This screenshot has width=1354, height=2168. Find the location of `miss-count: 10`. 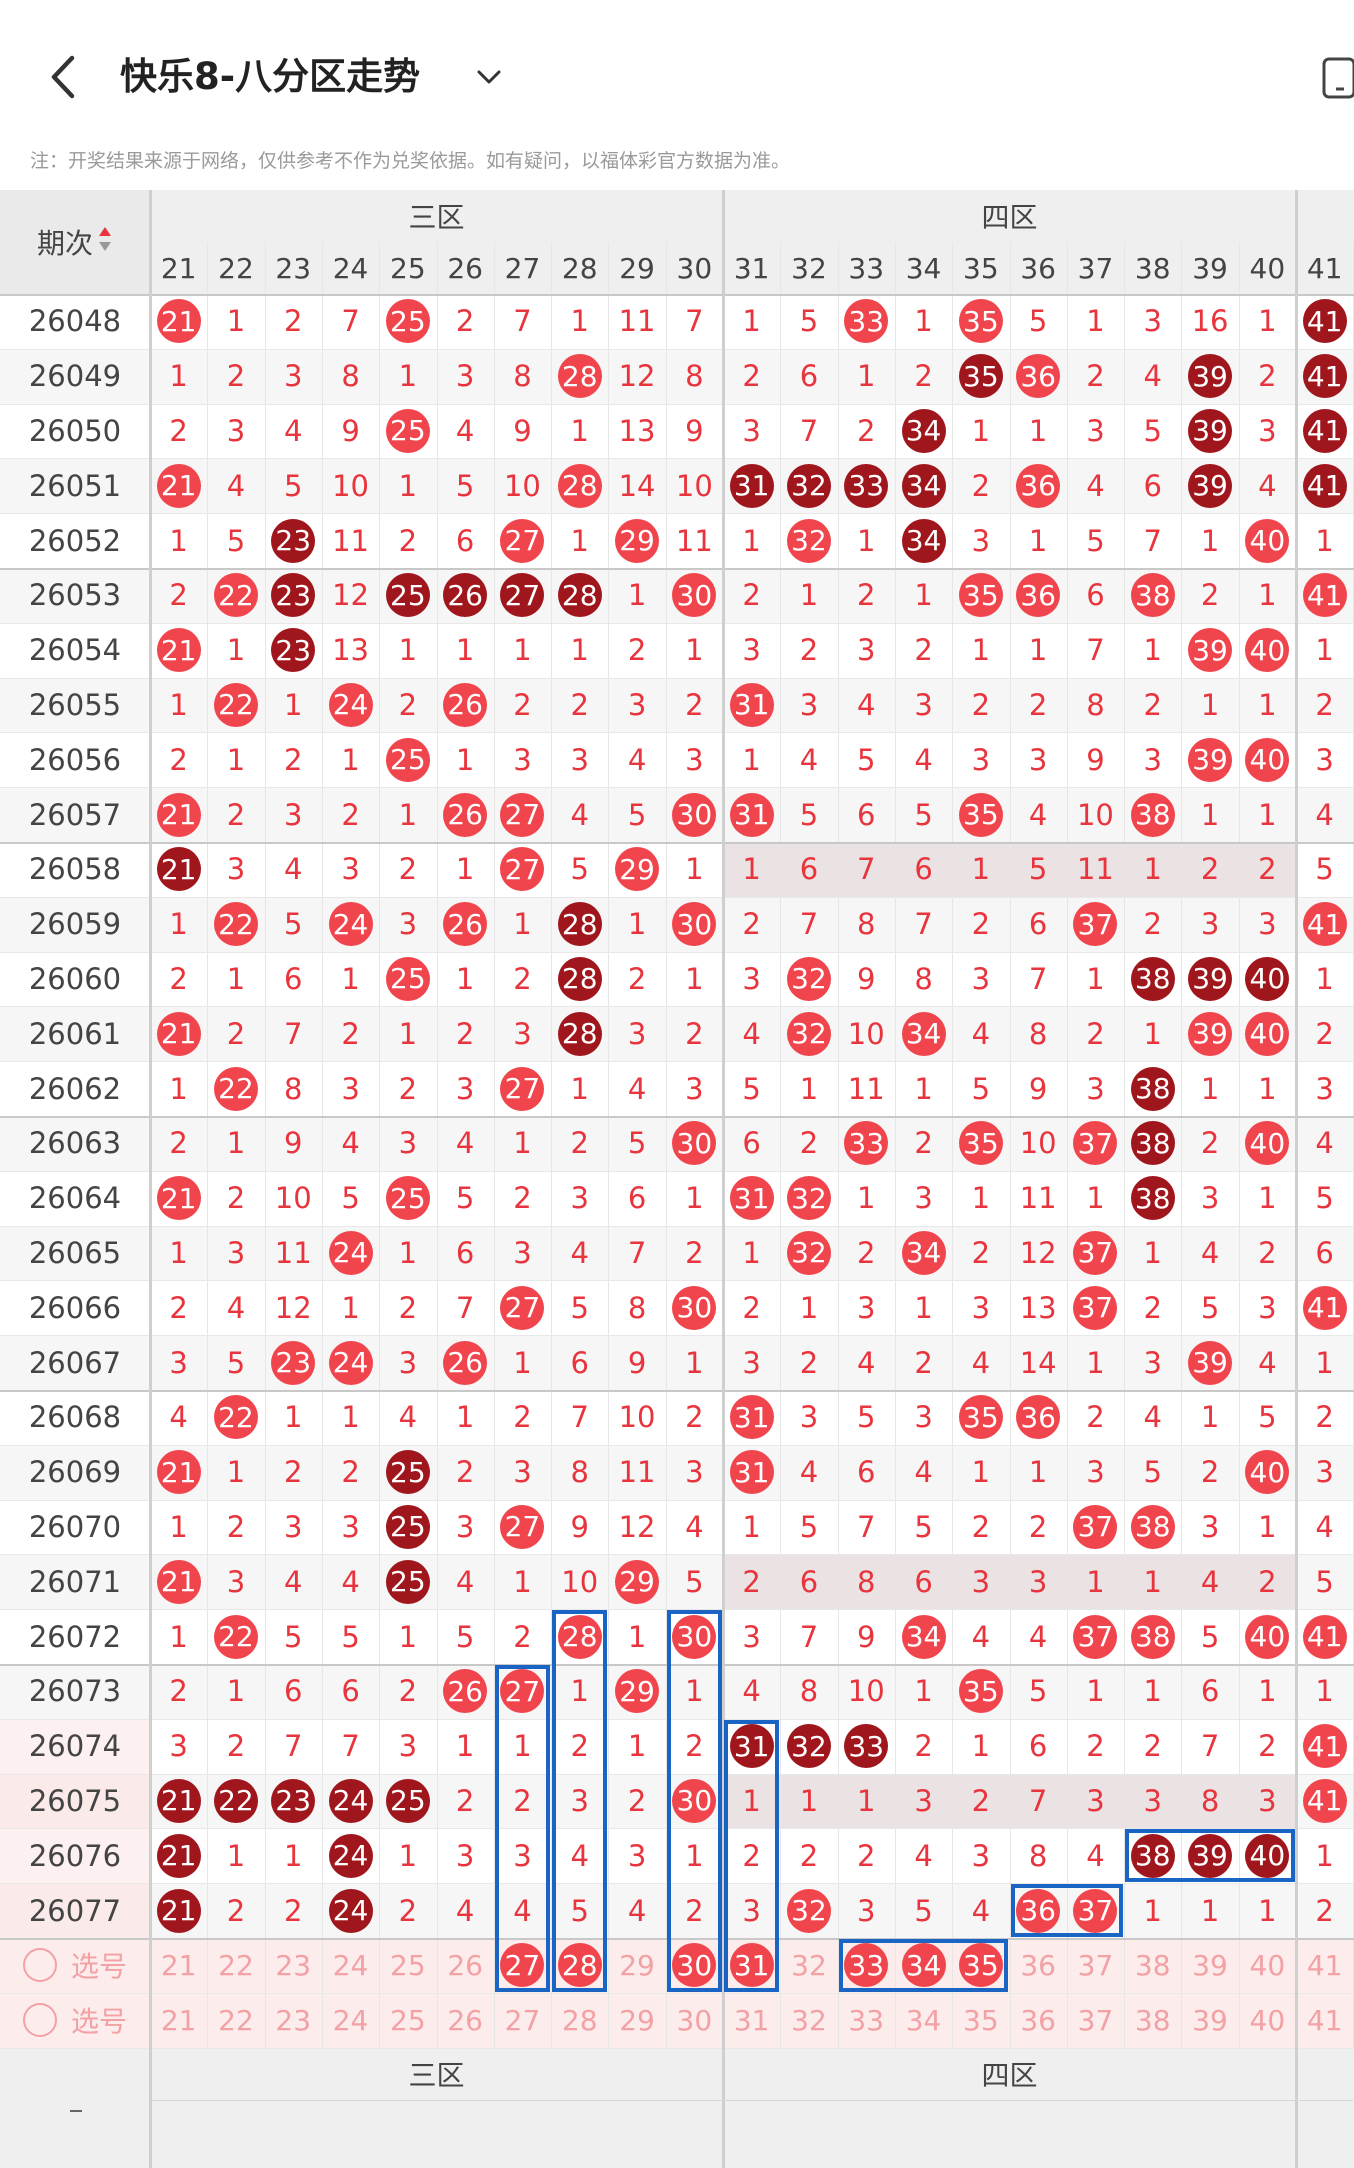

miss-count: 10 is located at coordinates (1095, 814).